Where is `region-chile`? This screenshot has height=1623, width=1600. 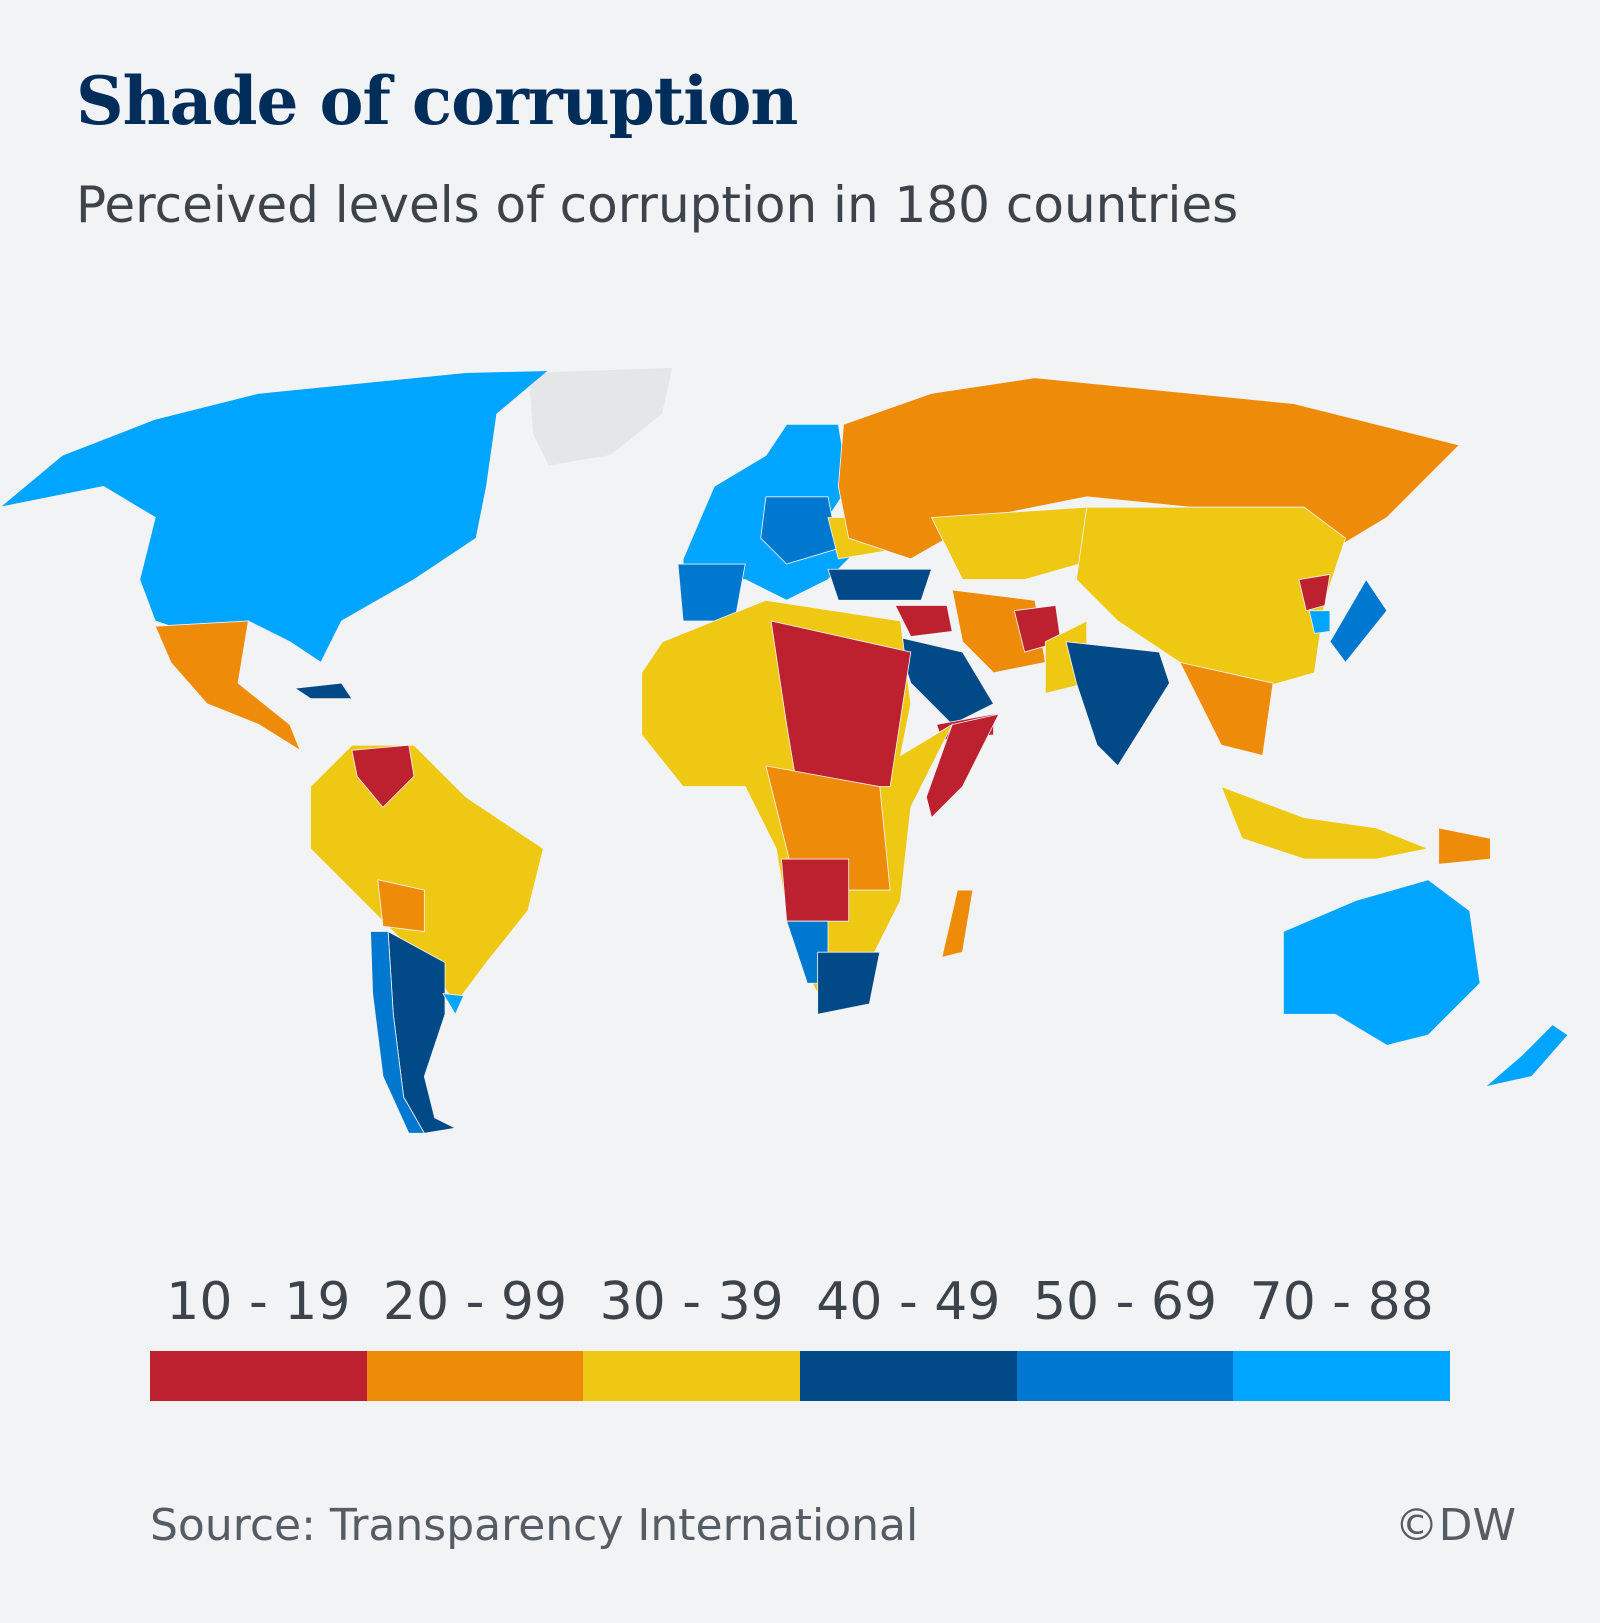 region-chile is located at coordinates (398, 1032).